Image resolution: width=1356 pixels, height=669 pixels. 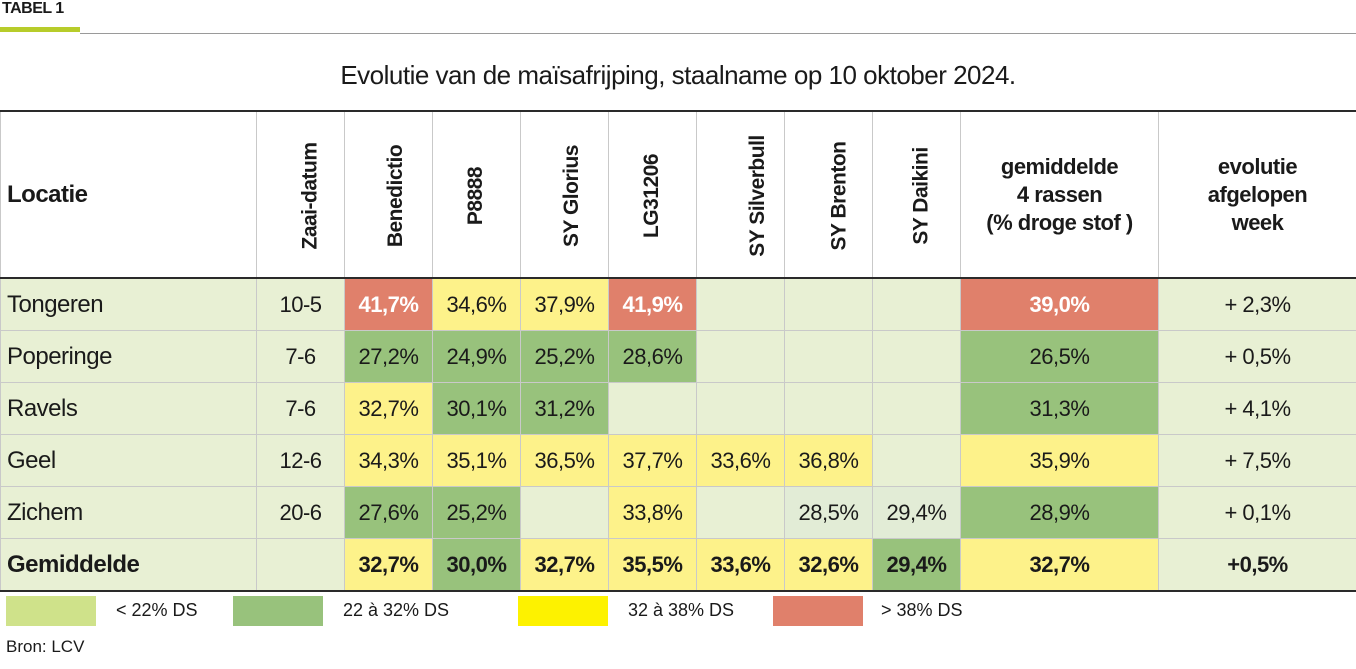 What do you see at coordinates (476, 356) in the screenshot?
I see `value-cell: 24,9%` at bounding box center [476, 356].